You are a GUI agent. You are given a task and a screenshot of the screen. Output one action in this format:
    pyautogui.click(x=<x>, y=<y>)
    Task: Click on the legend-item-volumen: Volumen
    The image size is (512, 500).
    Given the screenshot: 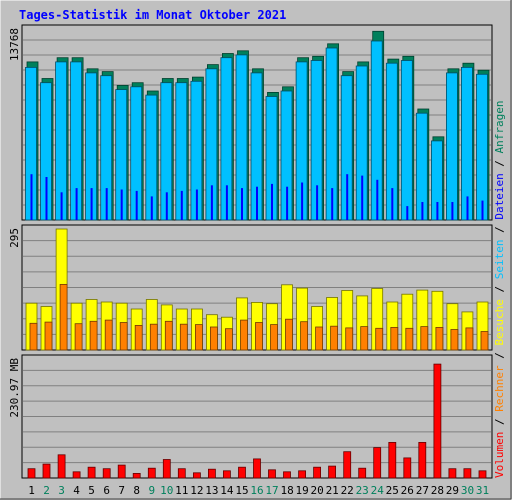 What is the action you would take?
    pyautogui.click(x=499, y=455)
    